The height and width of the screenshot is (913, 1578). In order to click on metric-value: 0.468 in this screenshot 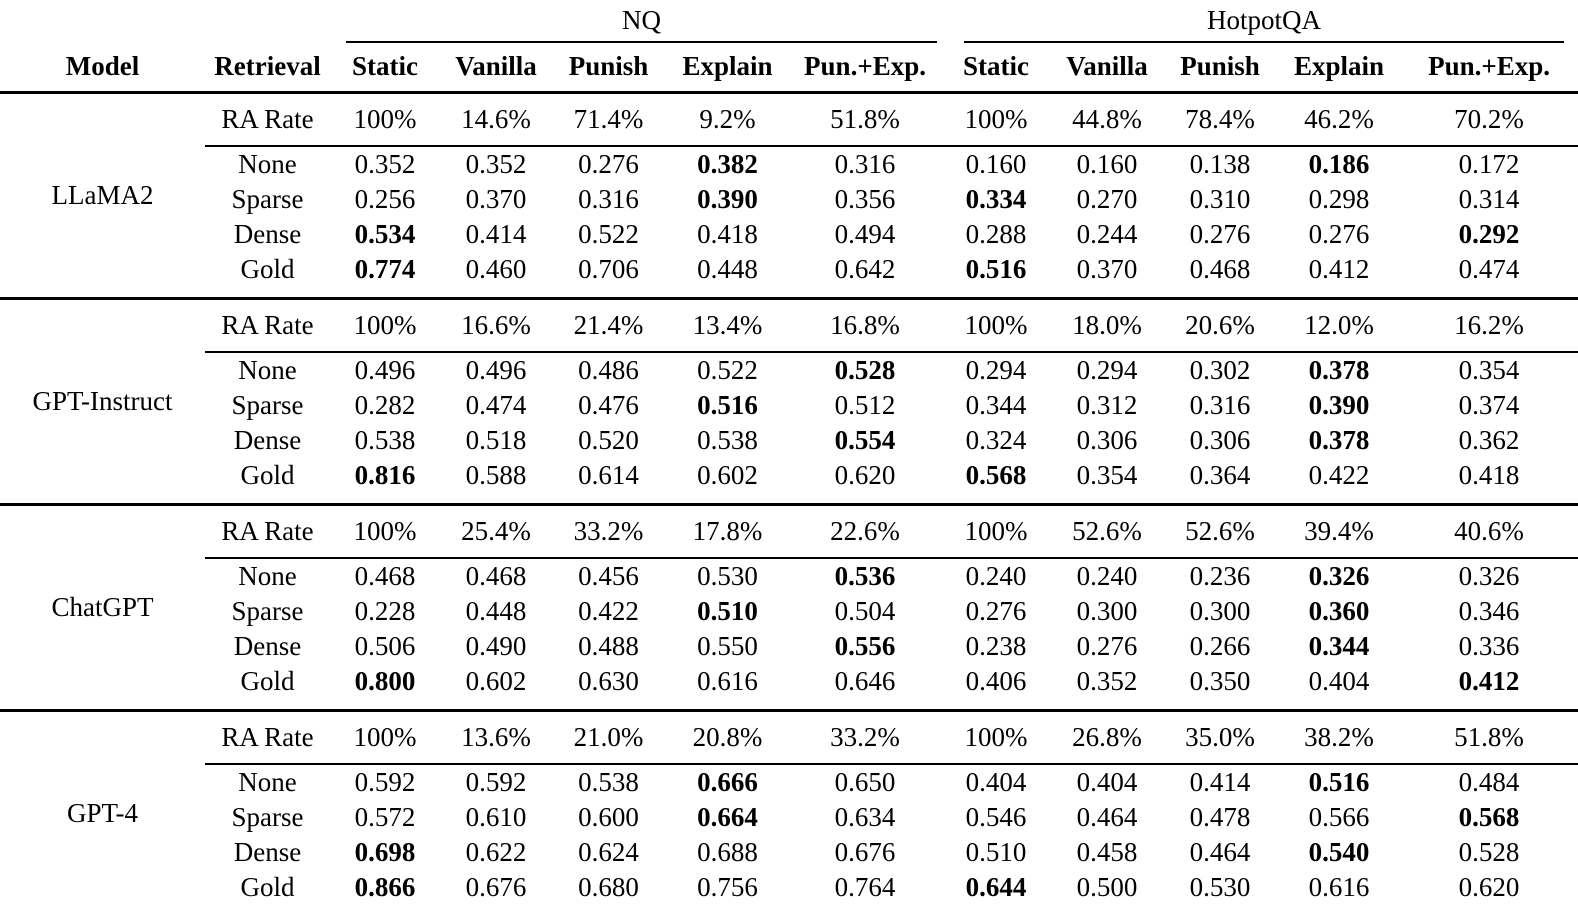, I will do `click(385, 576)`.